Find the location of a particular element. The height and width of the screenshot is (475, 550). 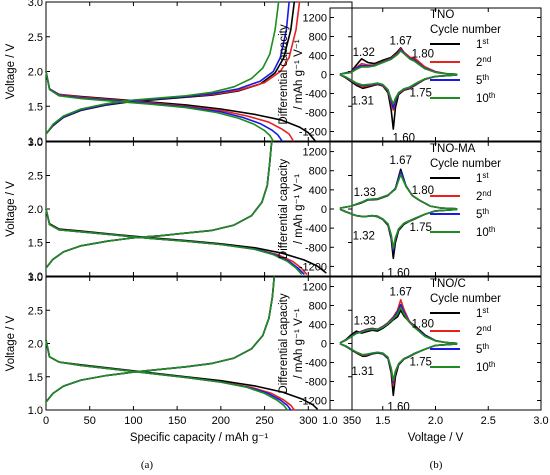

x-tick-label: 50 is located at coordinates (90, 421).